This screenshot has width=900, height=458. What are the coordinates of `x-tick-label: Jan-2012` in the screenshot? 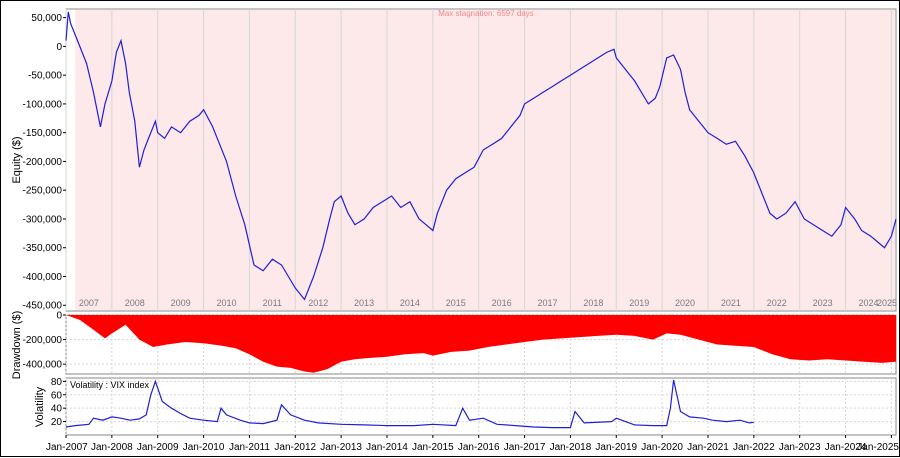 It's located at (295, 447).